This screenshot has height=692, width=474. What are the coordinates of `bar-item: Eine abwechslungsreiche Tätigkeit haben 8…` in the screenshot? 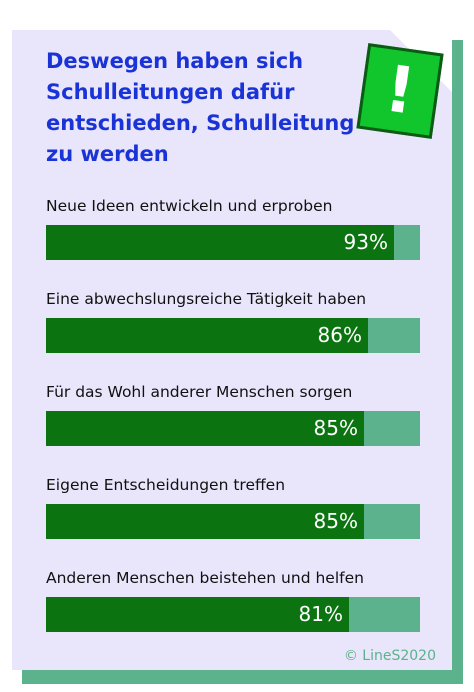 It's located at (233, 321).